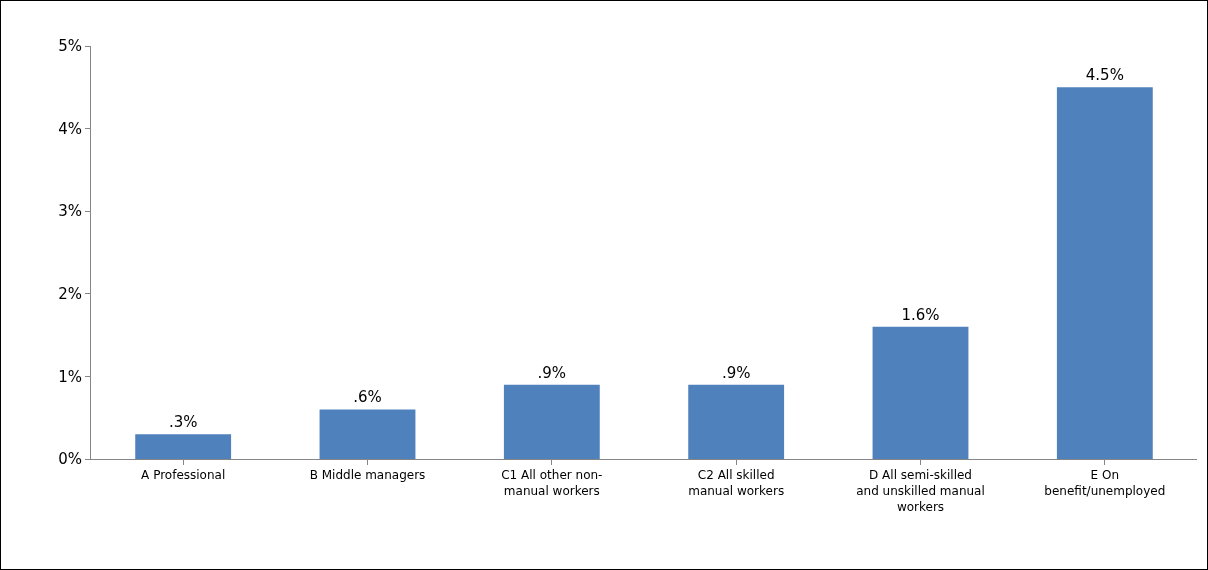 The width and height of the screenshot is (1208, 570). I want to click on x-tick-label: D All semi-skilled and unskilled manual workers, so click(920, 491).